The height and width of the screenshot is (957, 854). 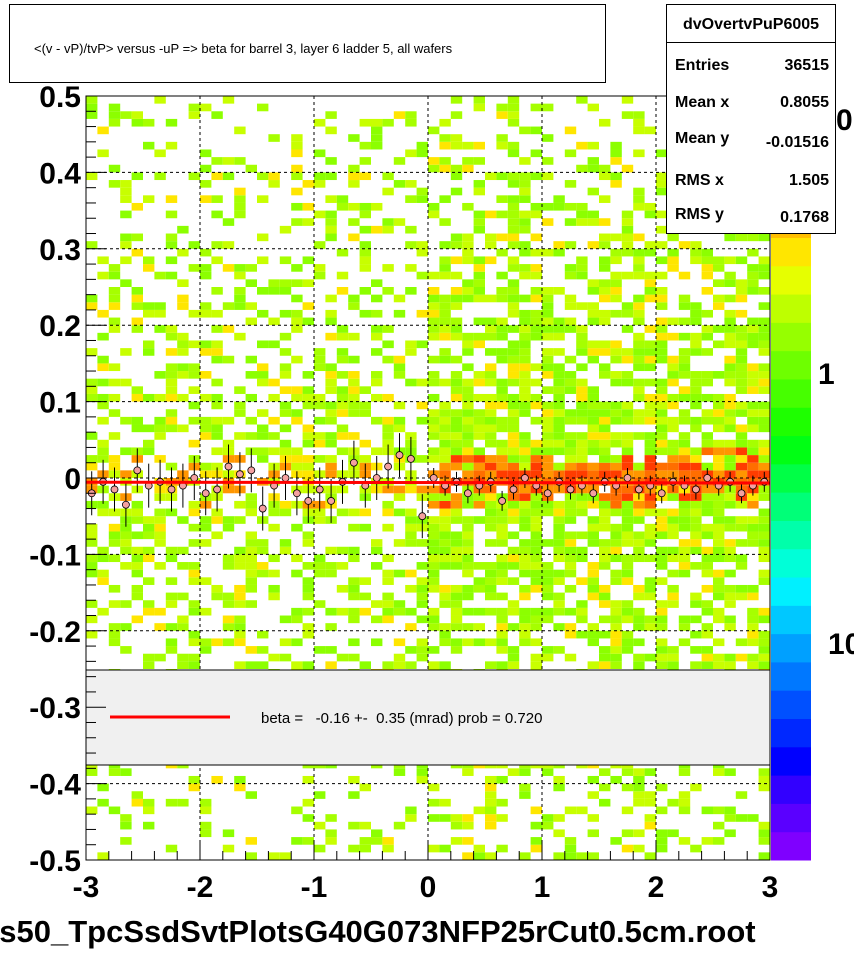 I want to click on stats-value: -0.01516, so click(x=797, y=142).